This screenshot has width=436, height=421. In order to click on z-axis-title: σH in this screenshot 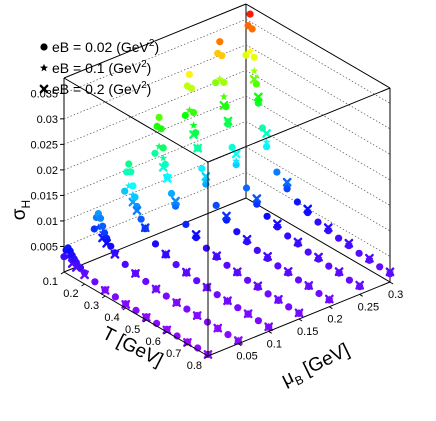, I will do `click(21, 210)`.